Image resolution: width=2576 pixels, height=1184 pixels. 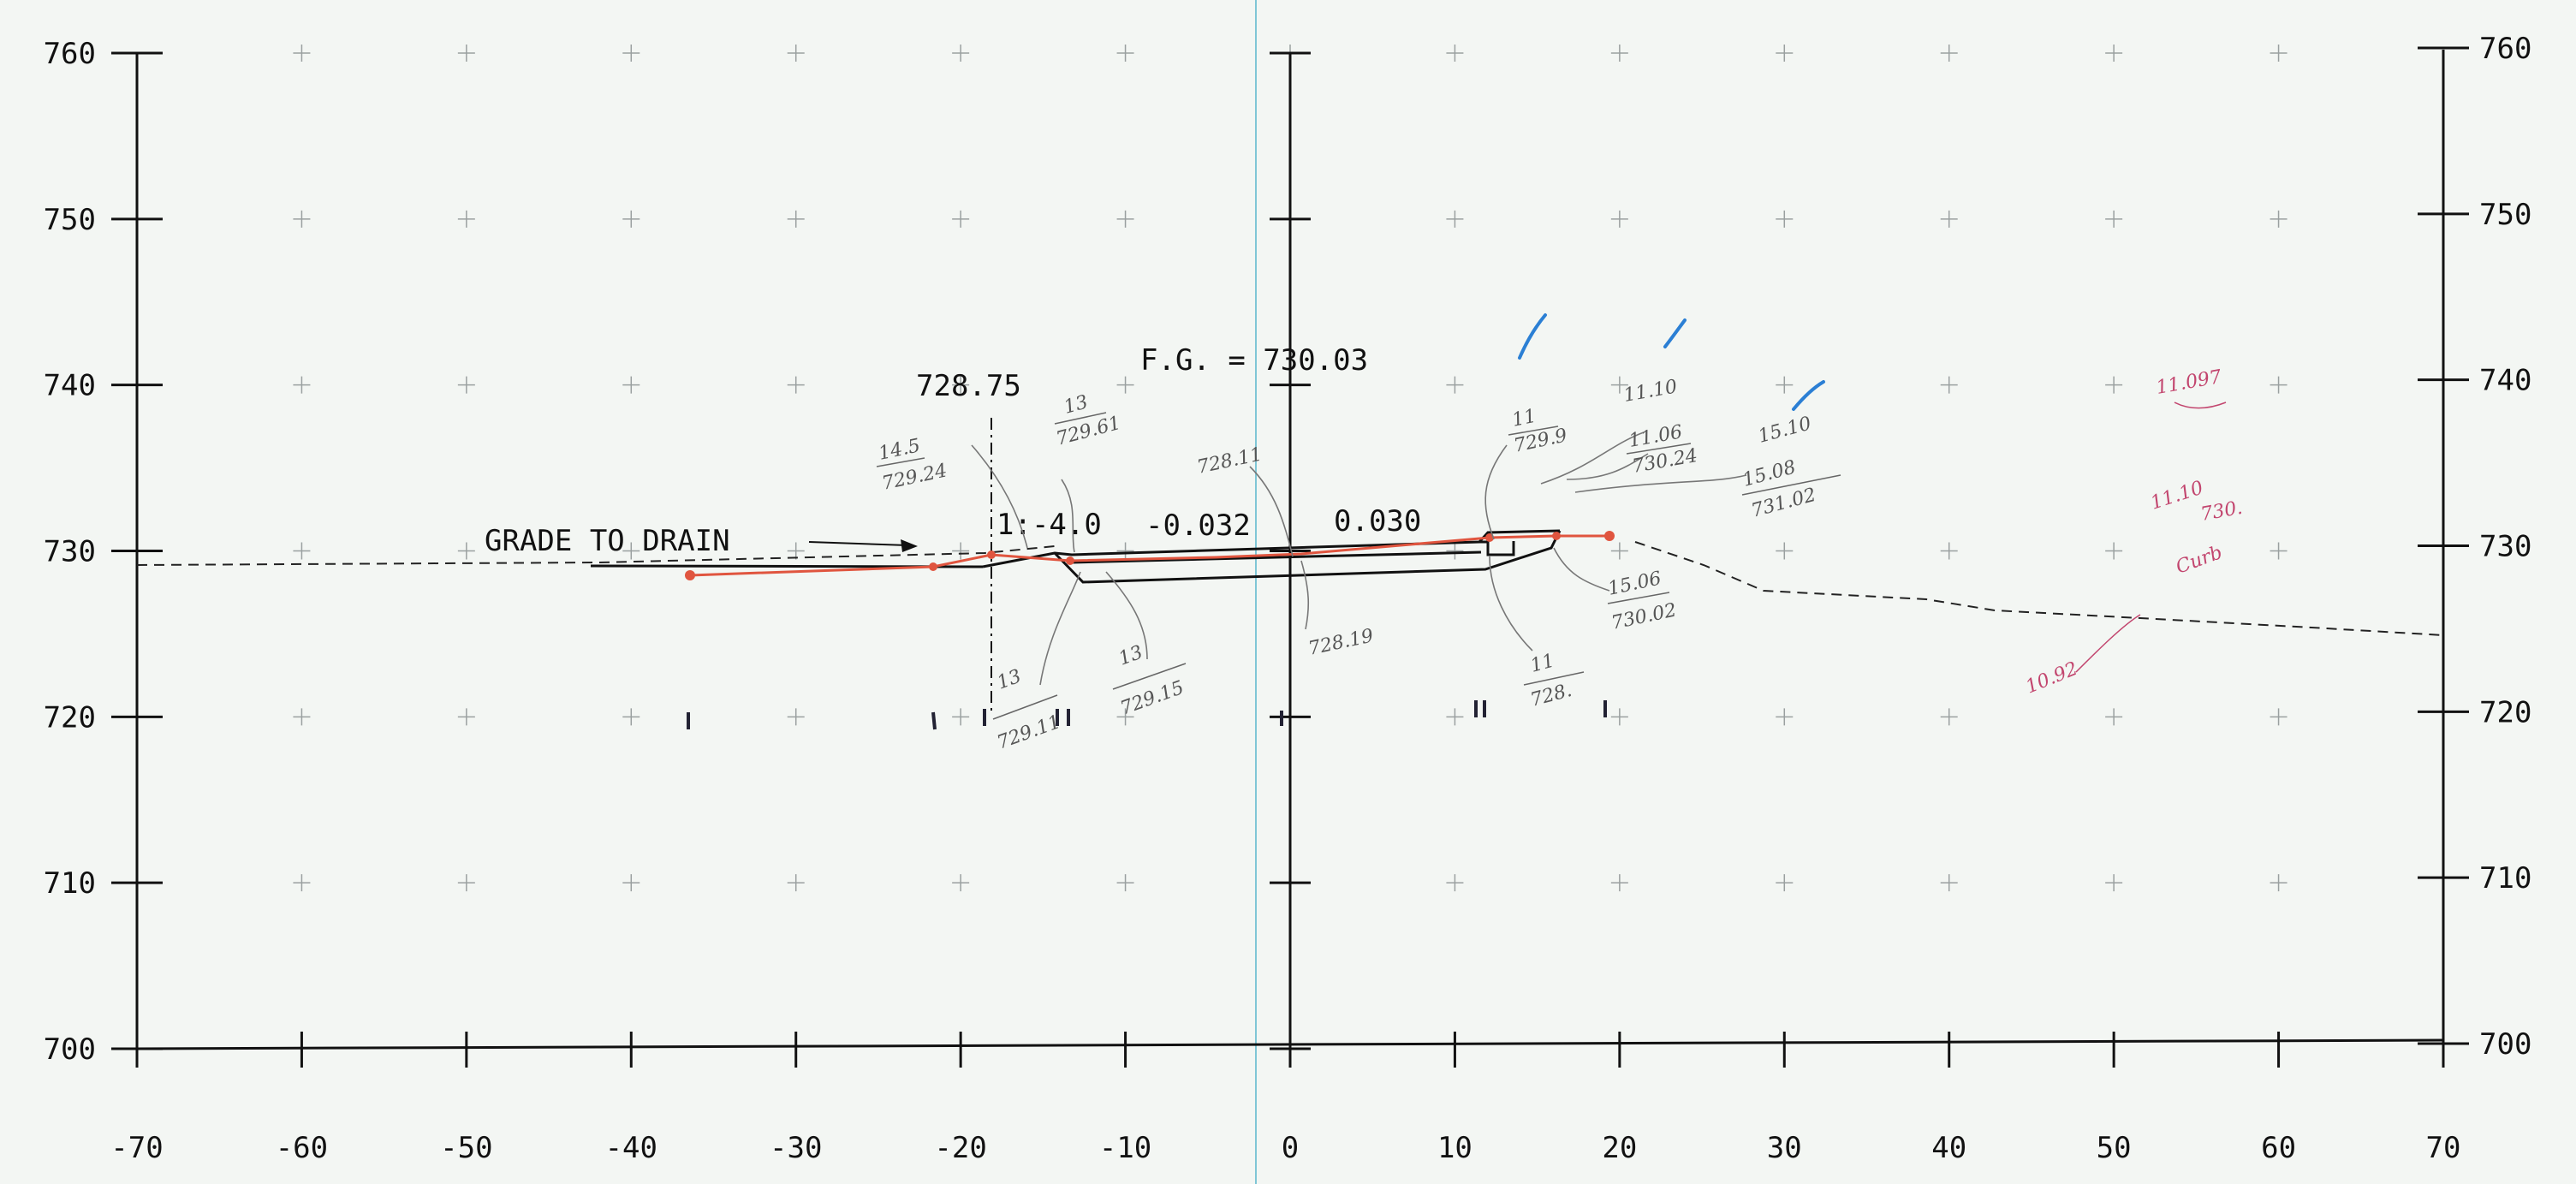 I want to click on section-bottom, so click(x=1308, y=557).